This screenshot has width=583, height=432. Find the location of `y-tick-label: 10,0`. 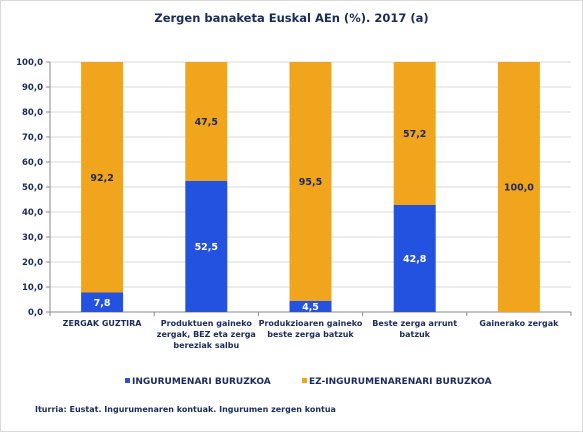

y-tick-label: 10,0 is located at coordinates (32, 288).